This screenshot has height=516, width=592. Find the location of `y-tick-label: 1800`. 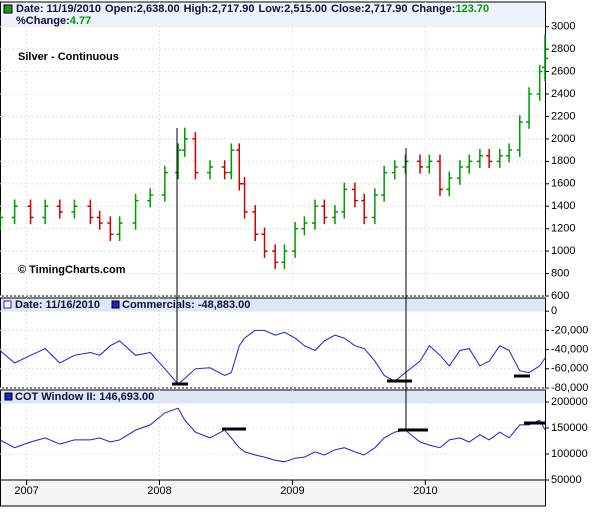

y-tick-label: 1800 is located at coordinates (563, 161).